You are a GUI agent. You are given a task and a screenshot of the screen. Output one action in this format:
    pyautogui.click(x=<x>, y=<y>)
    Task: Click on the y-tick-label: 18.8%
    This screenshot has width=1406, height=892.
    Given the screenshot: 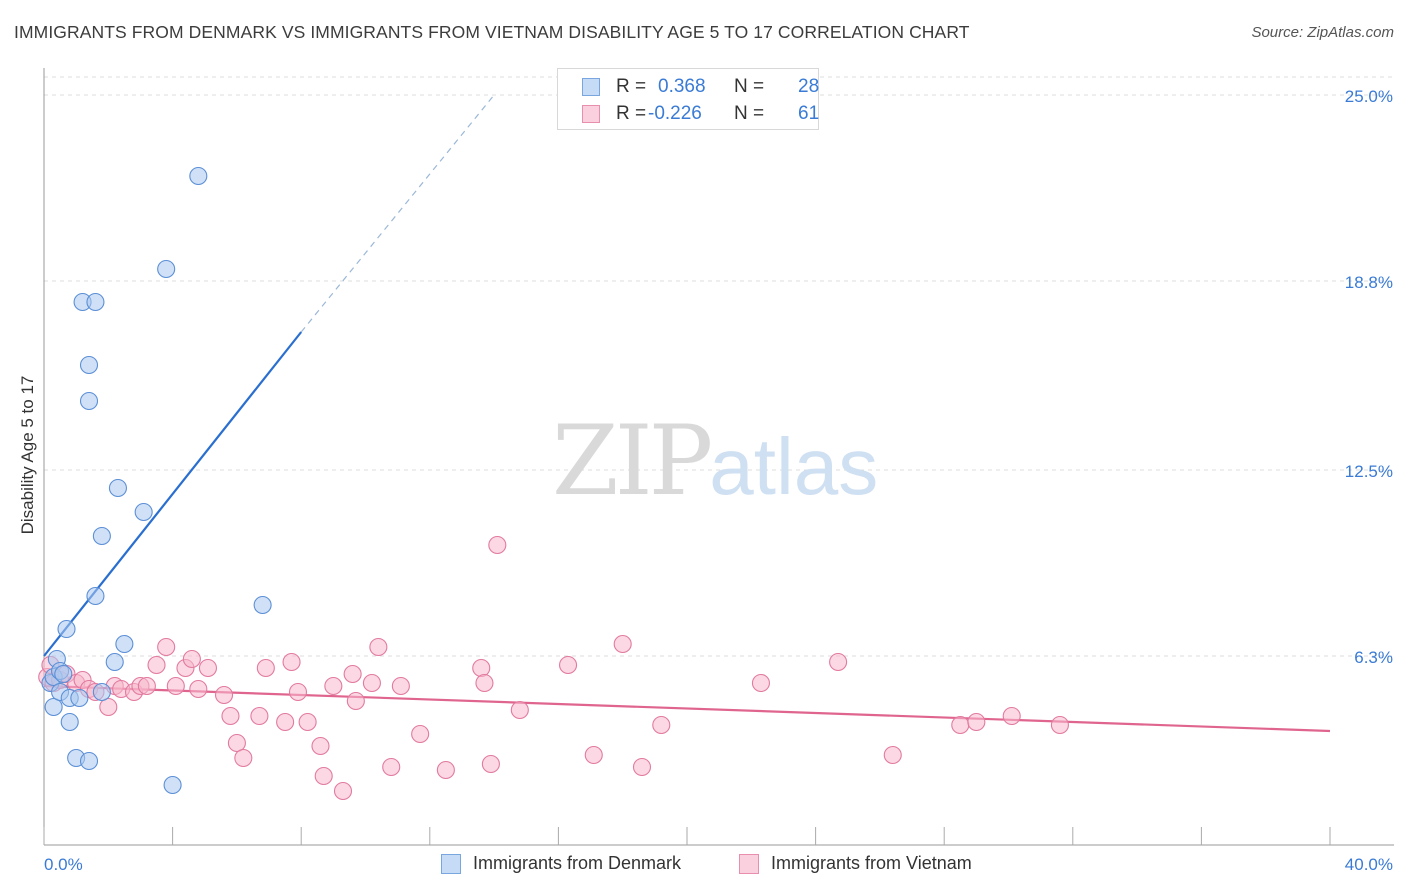 What is the action you would take?
    pyautogui.click(x=1369, y=282)
    